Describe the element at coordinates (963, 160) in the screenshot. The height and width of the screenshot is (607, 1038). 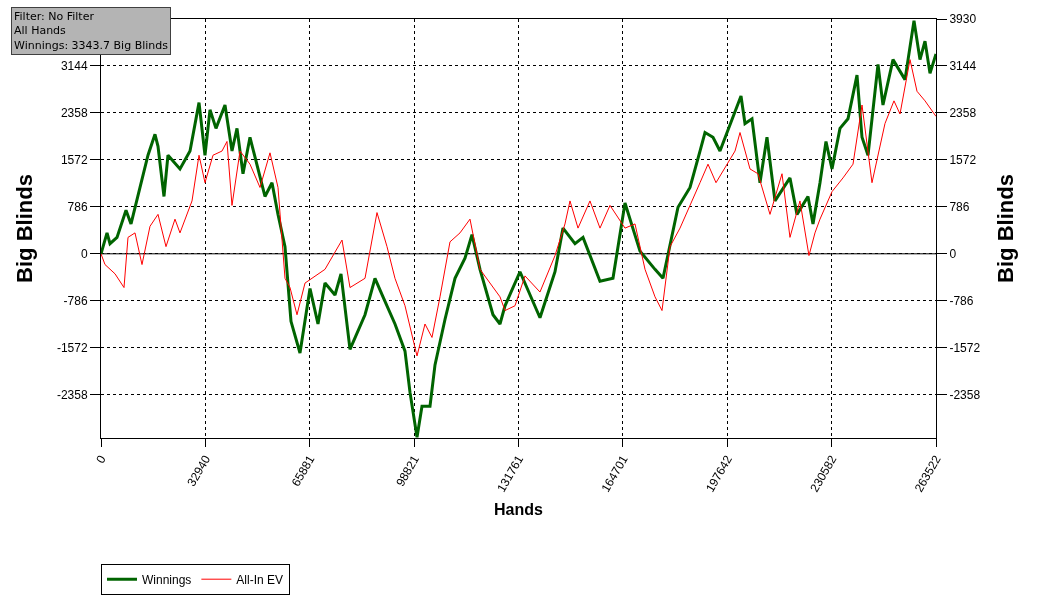
I see `y2-tick-label: 1572` at that location.